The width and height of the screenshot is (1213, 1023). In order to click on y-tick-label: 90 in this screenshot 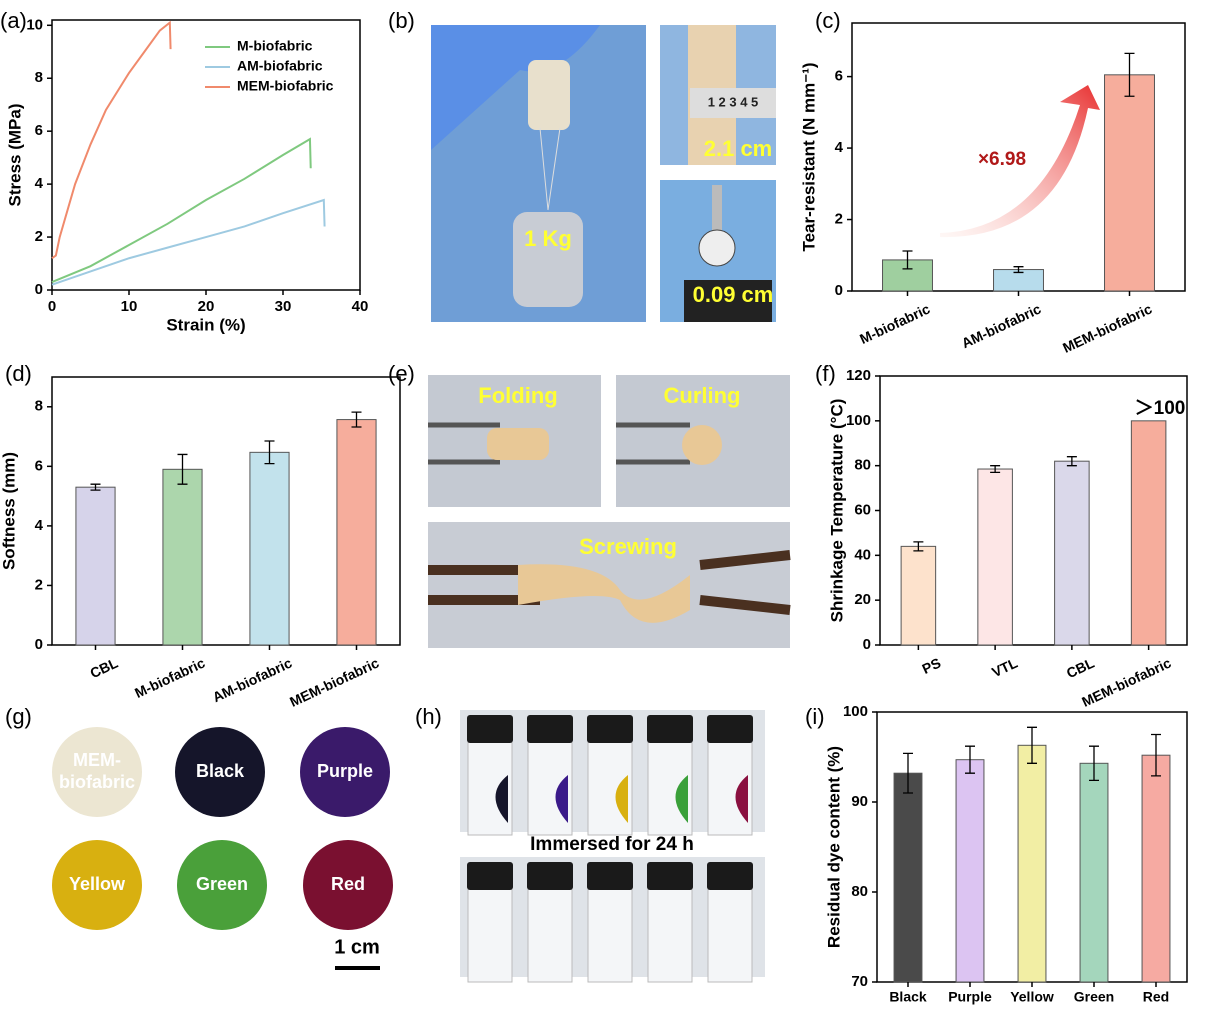, I will do `click(859, 801)`.